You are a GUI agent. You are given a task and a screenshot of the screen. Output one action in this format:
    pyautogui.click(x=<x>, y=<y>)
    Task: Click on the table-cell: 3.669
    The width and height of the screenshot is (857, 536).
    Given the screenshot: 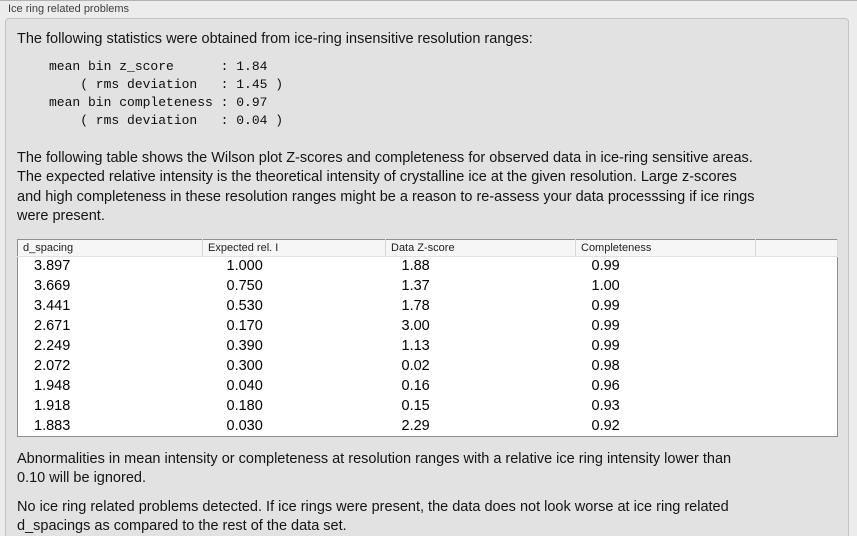 What is the action you would take?
    pyautogui.click(x=52, y=286)
    